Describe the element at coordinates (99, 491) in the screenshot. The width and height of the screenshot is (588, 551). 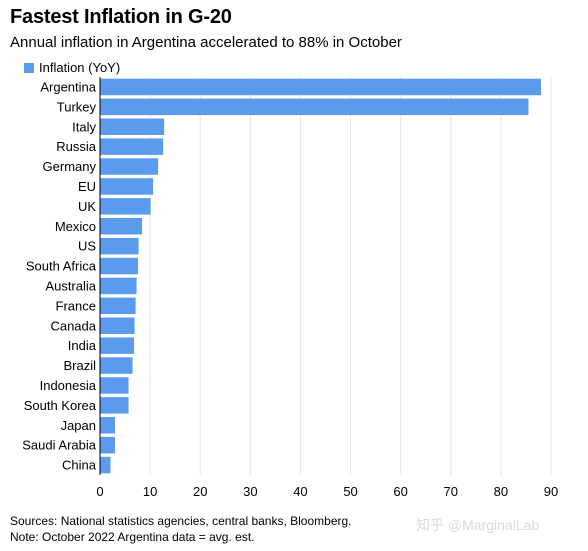
I see `x-tick-label: 0` at that location.